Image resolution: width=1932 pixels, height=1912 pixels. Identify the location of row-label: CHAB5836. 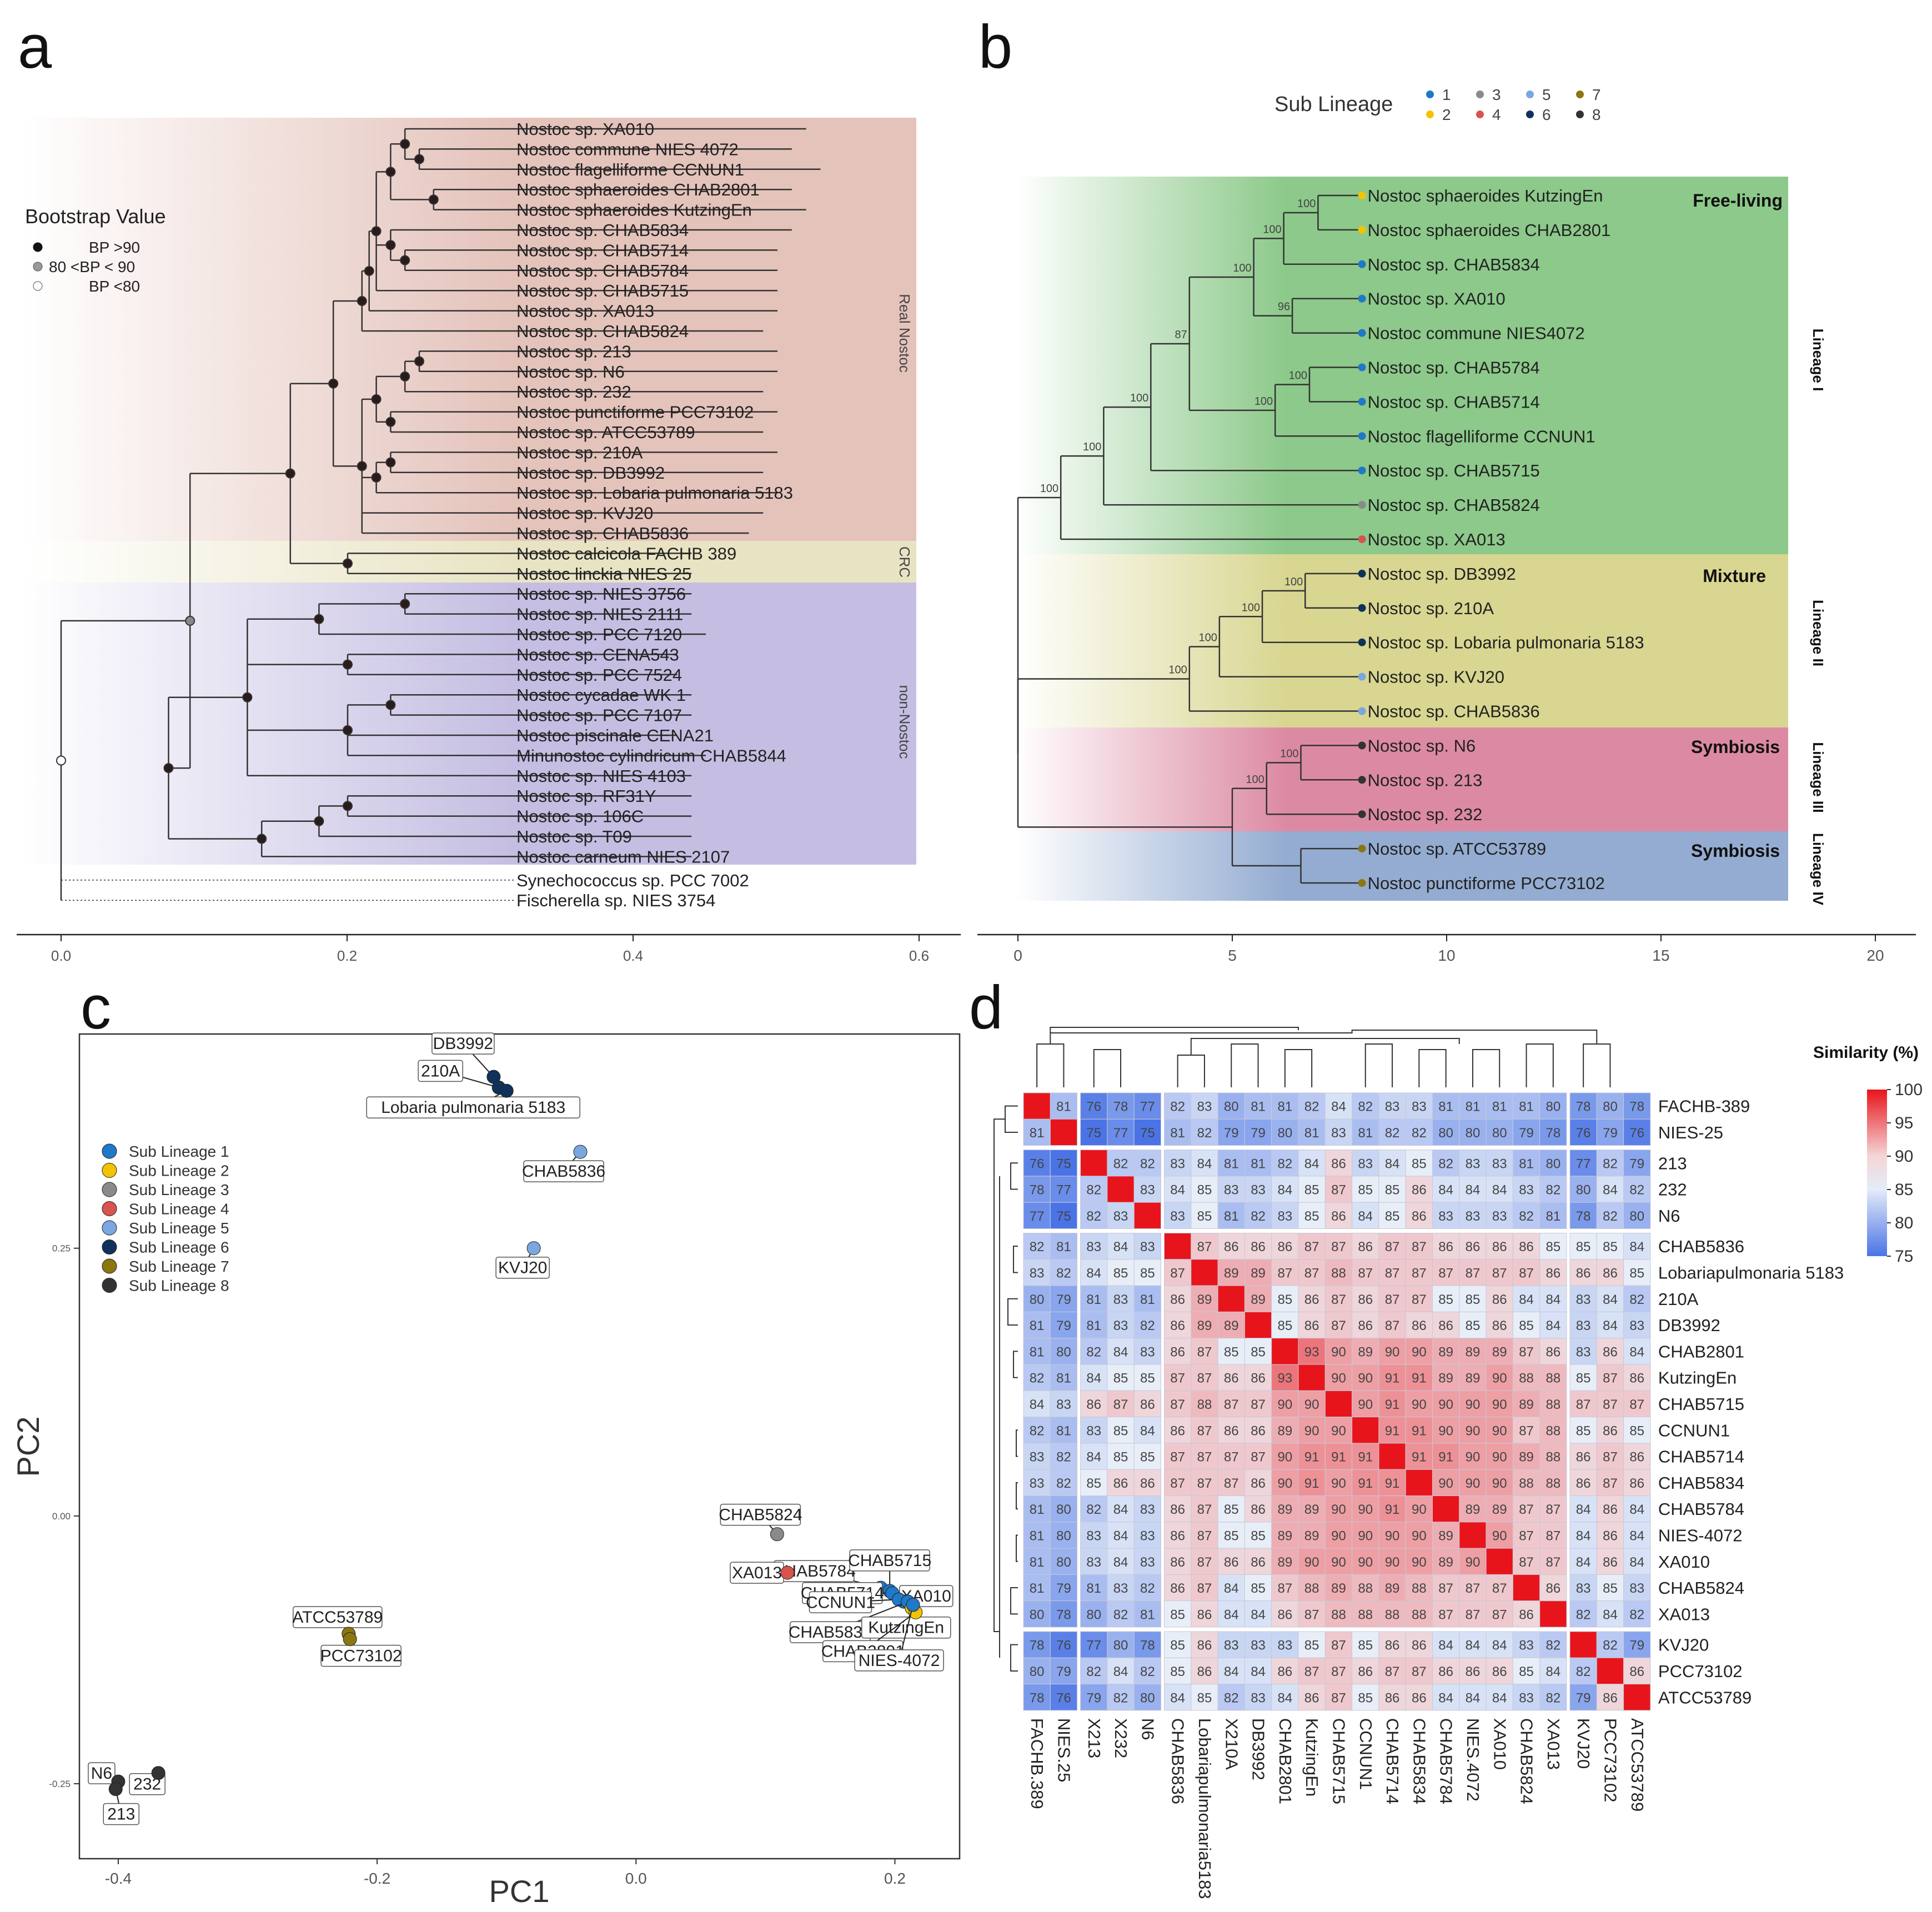
(1701, 1246).